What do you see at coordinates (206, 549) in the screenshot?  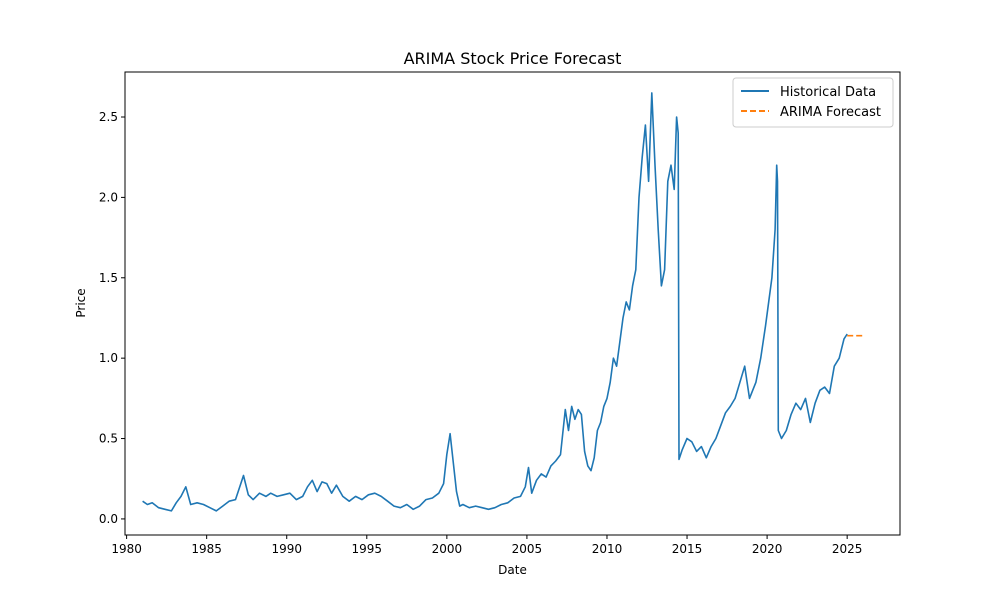 I see `x-tick-label: 1985` at bounding box center [206, 549].